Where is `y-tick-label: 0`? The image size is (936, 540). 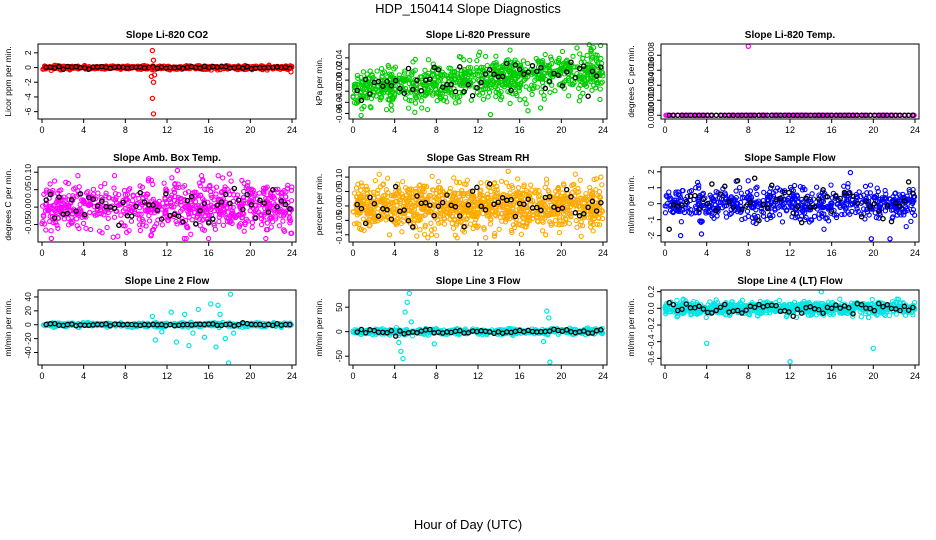
y-tick-label: 0 is located at coordinates (28, 67).